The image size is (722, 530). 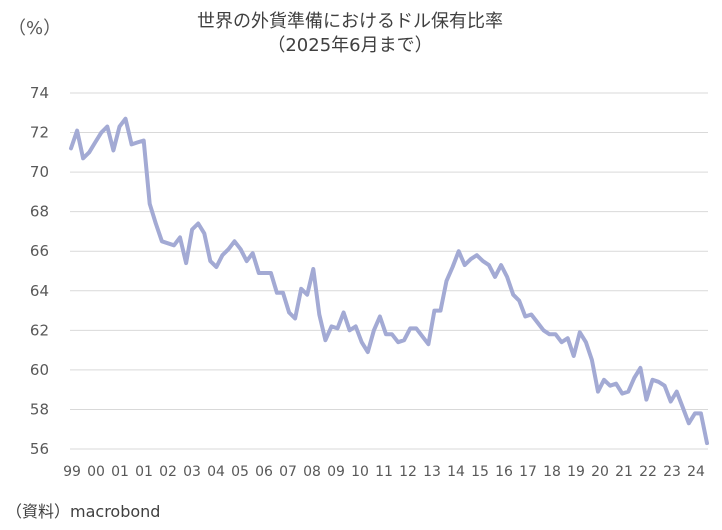 What do you see at coordinates (39, 172) in the screenshot?
I see `y-tick-label: 70` at bounding box center [39, 172].